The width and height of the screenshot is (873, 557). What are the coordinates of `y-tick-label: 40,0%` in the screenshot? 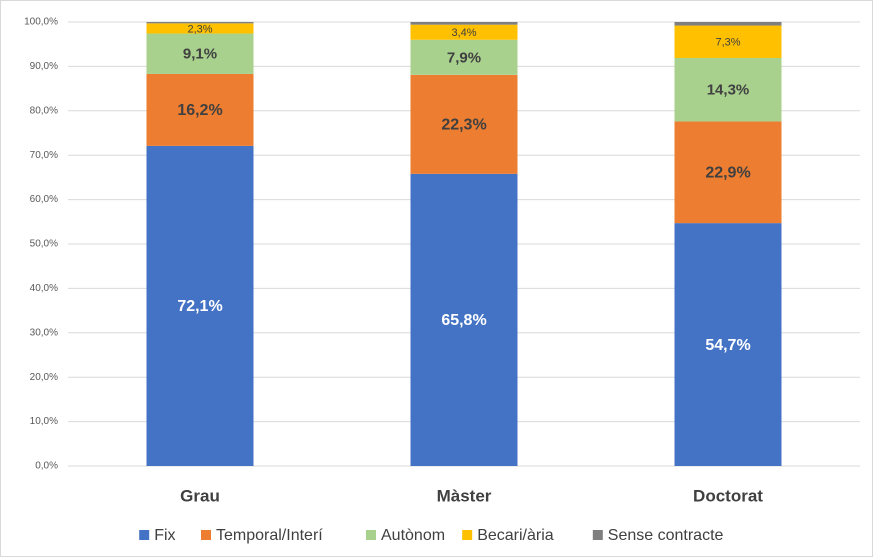 It's located at (44, 288).